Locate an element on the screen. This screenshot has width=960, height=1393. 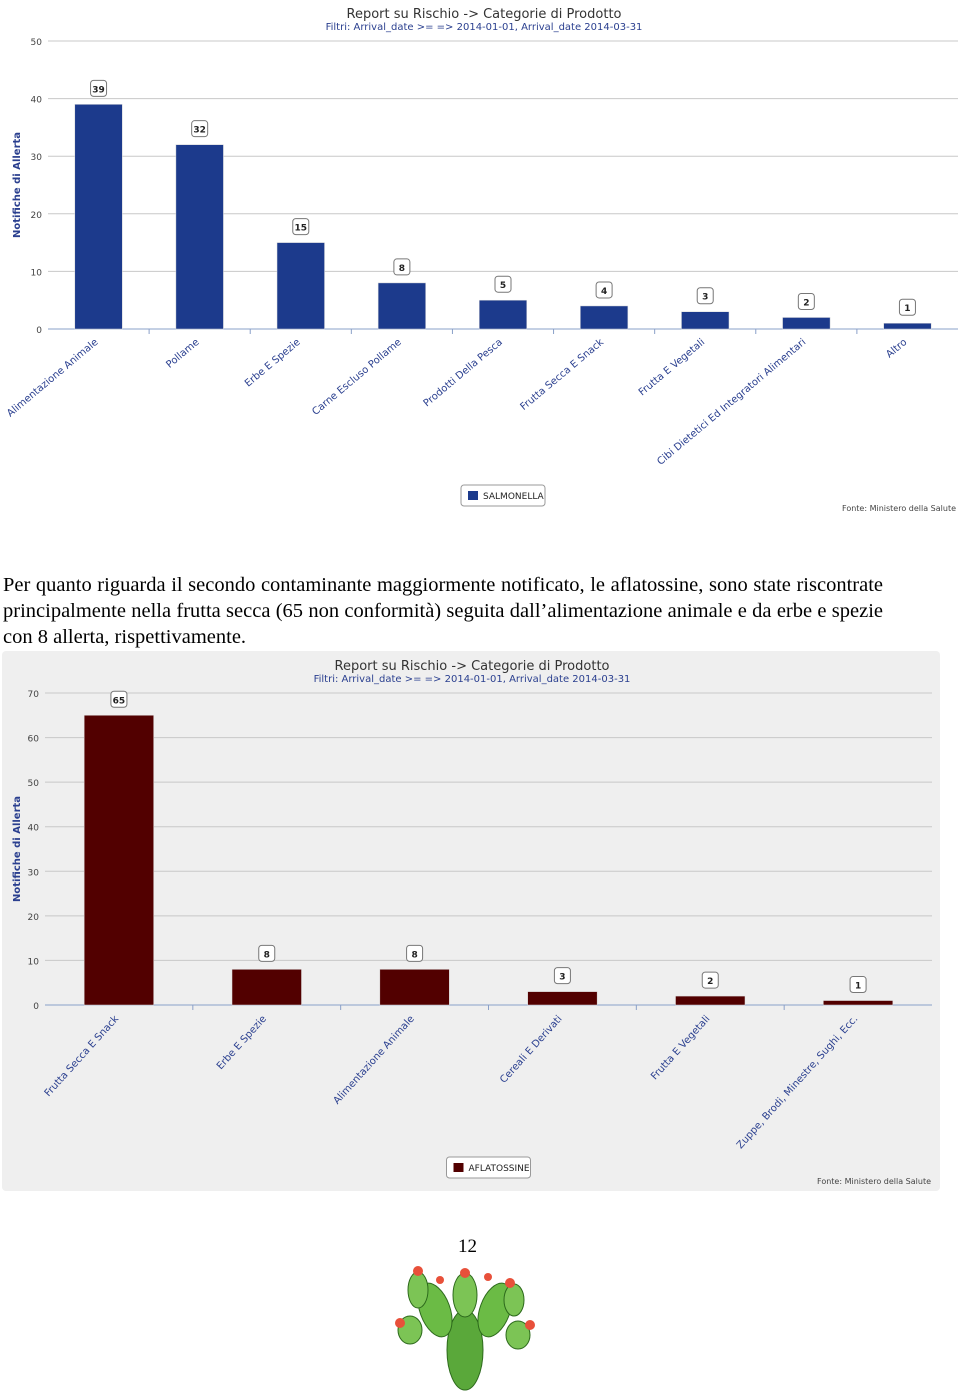
data-label: 32 is located at coordinates (199, 131).